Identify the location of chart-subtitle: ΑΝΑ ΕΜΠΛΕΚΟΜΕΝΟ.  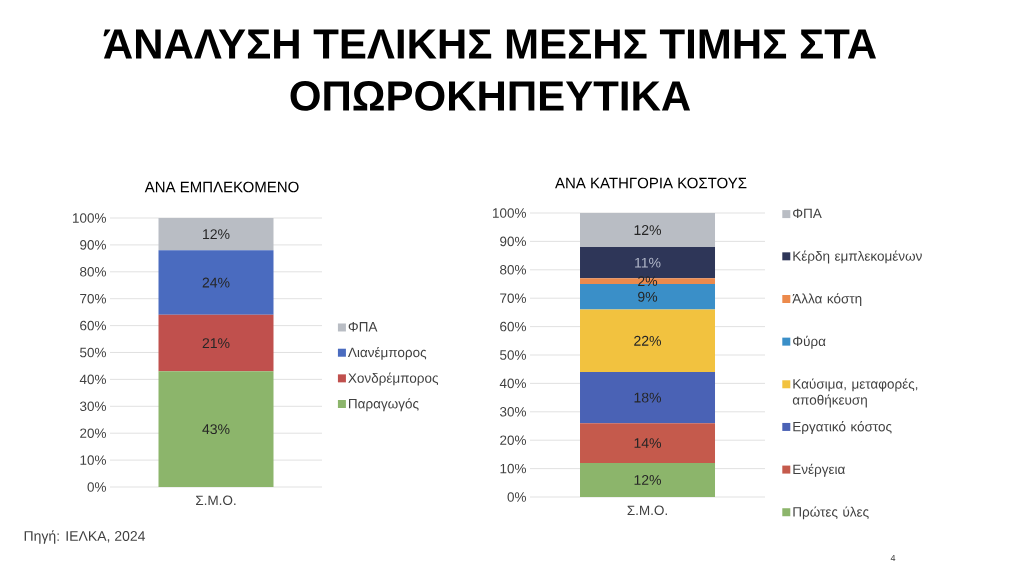
(221, 187).